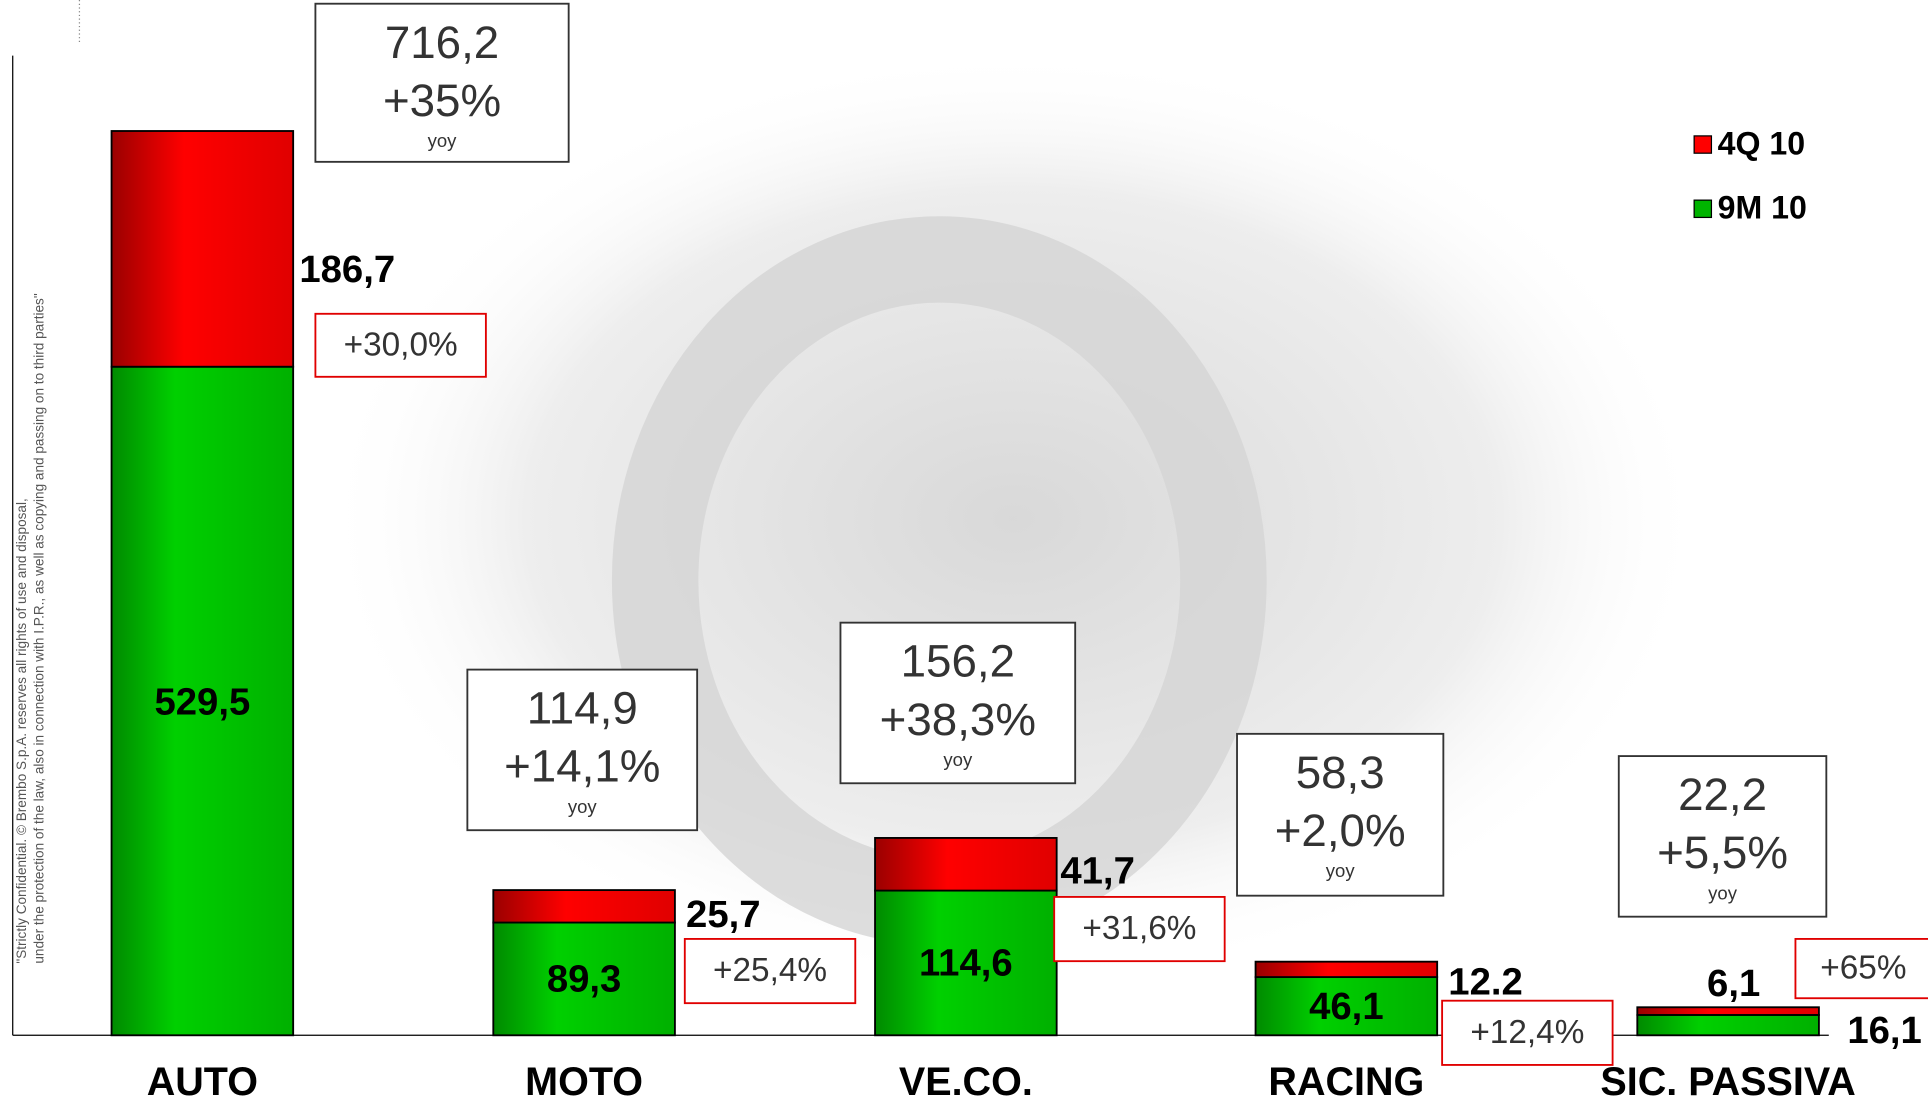 This screenshot has height=1102, width=1928. Describe the element at coordinates (1722, 852) in the screenshot. I see `total-growth: +5,5%` at that location.